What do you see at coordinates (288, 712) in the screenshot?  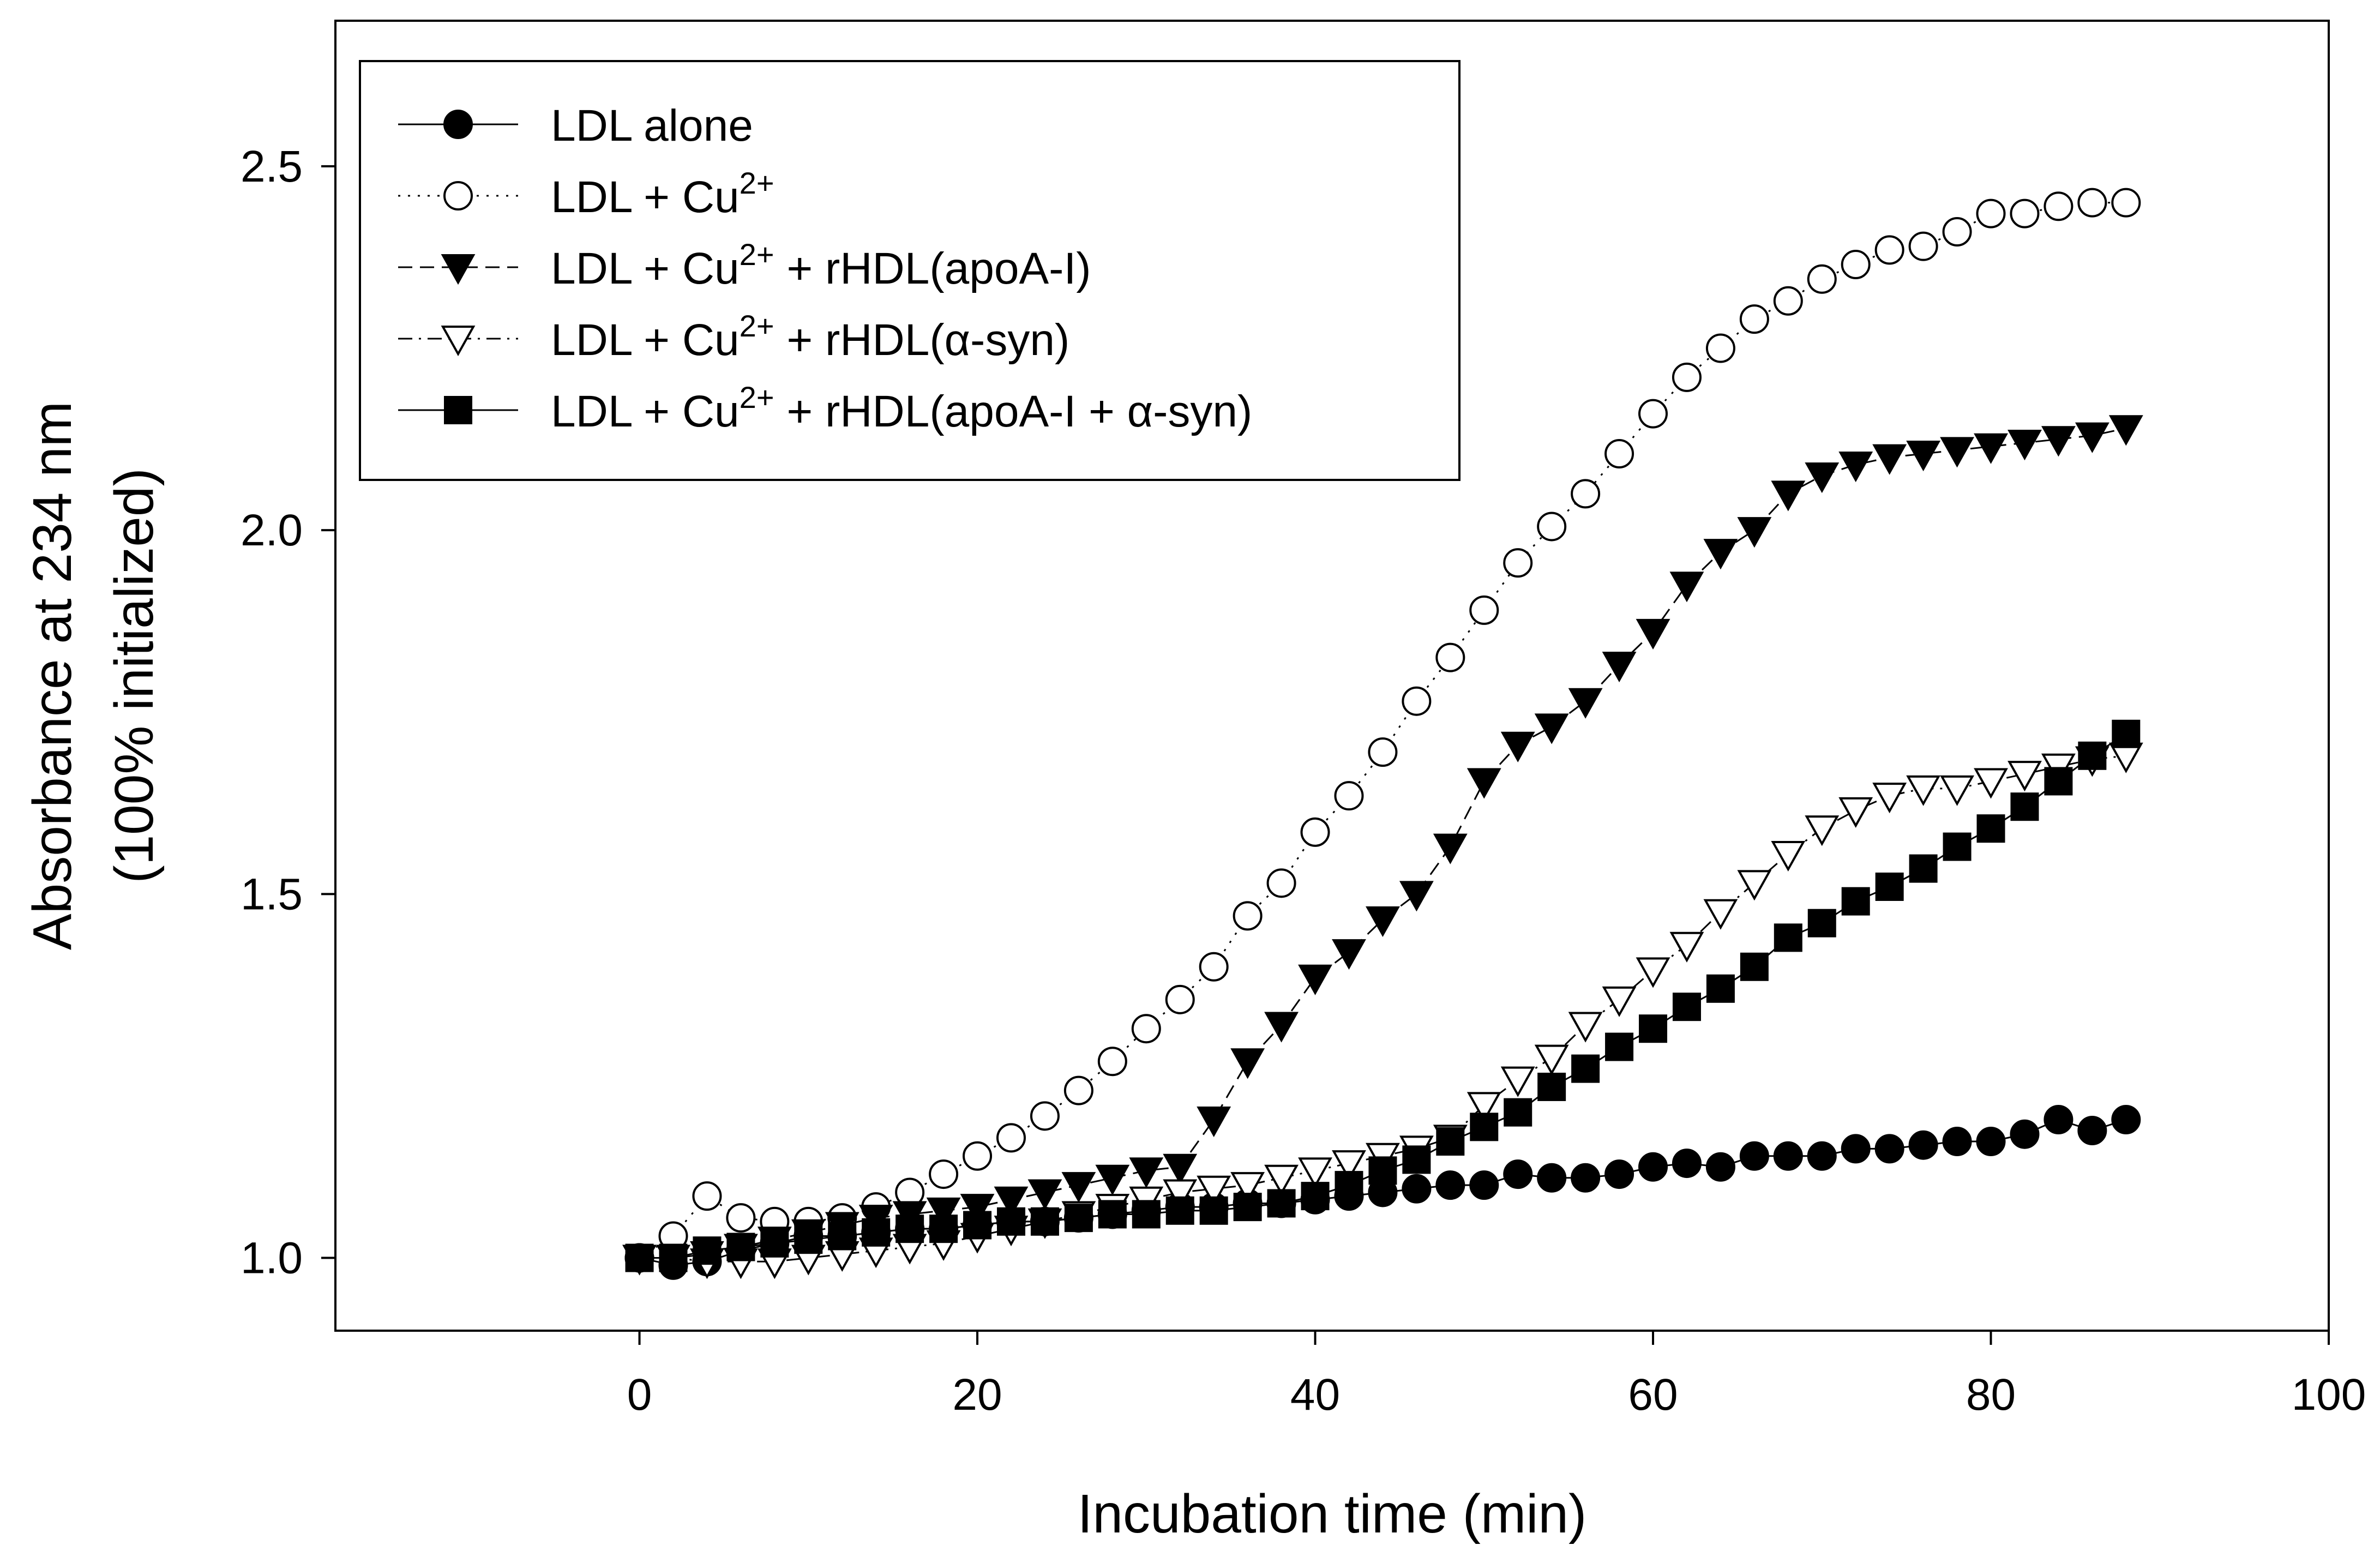 I see `y-axis: 1.0 1.5 2.0 2.5` at bounding box center [288, 712].